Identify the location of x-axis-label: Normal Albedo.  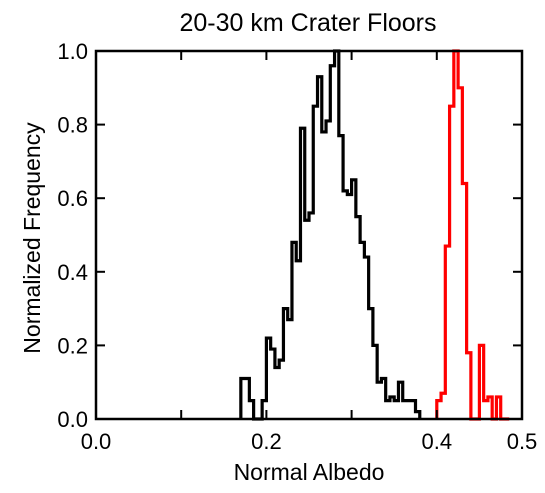
(309, 472).